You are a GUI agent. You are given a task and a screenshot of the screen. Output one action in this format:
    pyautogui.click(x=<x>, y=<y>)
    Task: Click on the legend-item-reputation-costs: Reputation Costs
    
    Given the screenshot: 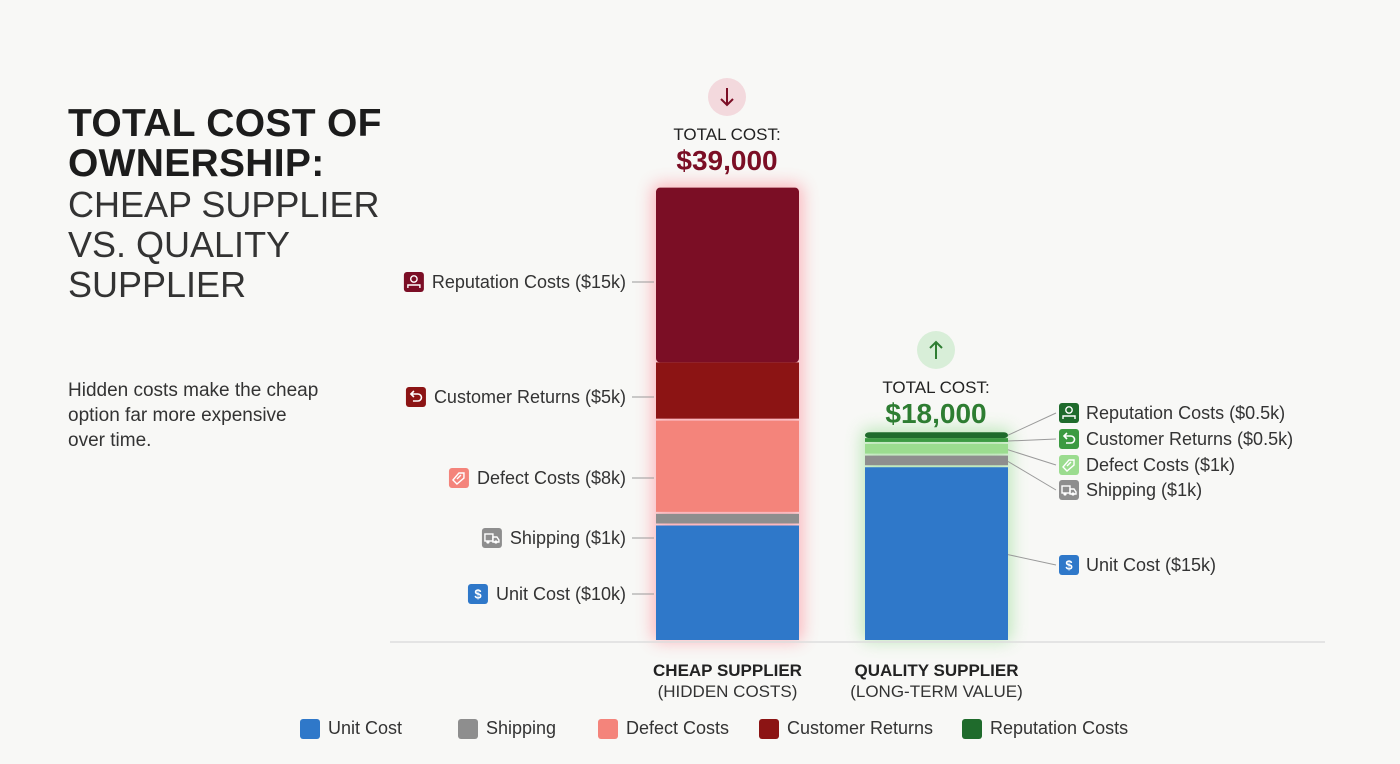 What is the action you would take?
    pyautogui.click(x=1045, y=728)
    